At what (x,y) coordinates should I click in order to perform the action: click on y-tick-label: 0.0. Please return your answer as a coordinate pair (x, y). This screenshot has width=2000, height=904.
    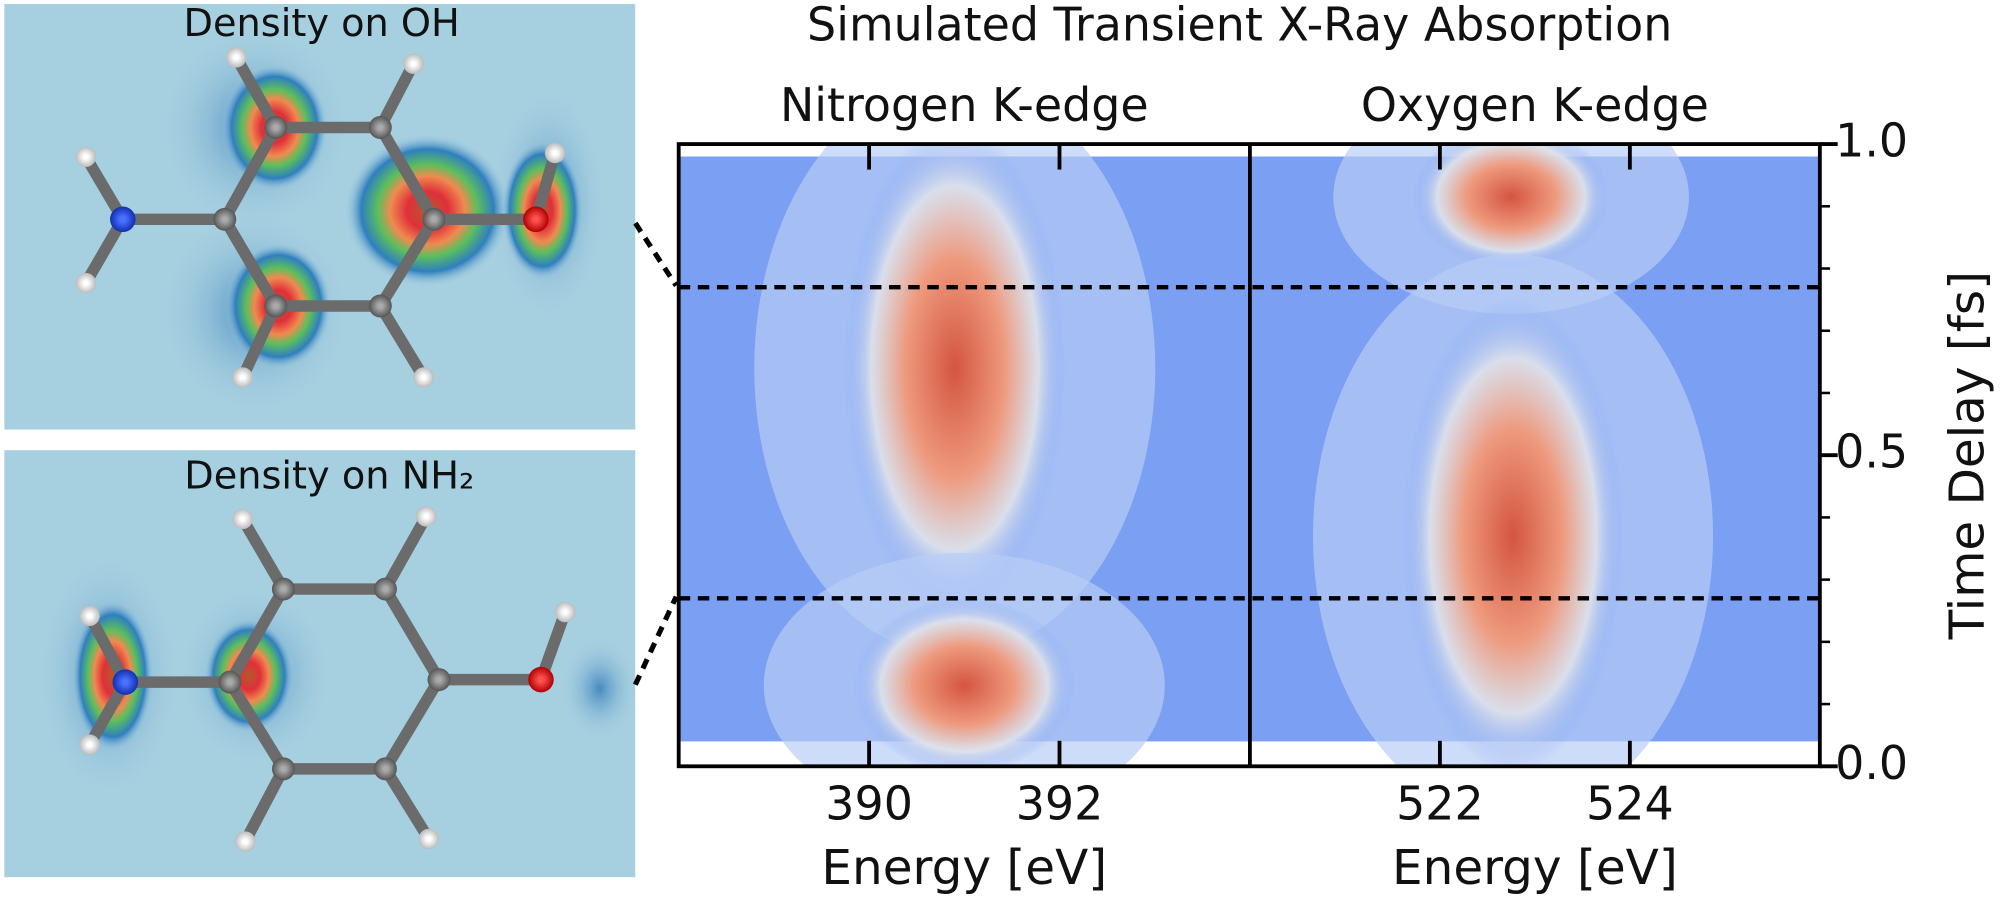
    Looking at the image, I should click on (1871, 763).